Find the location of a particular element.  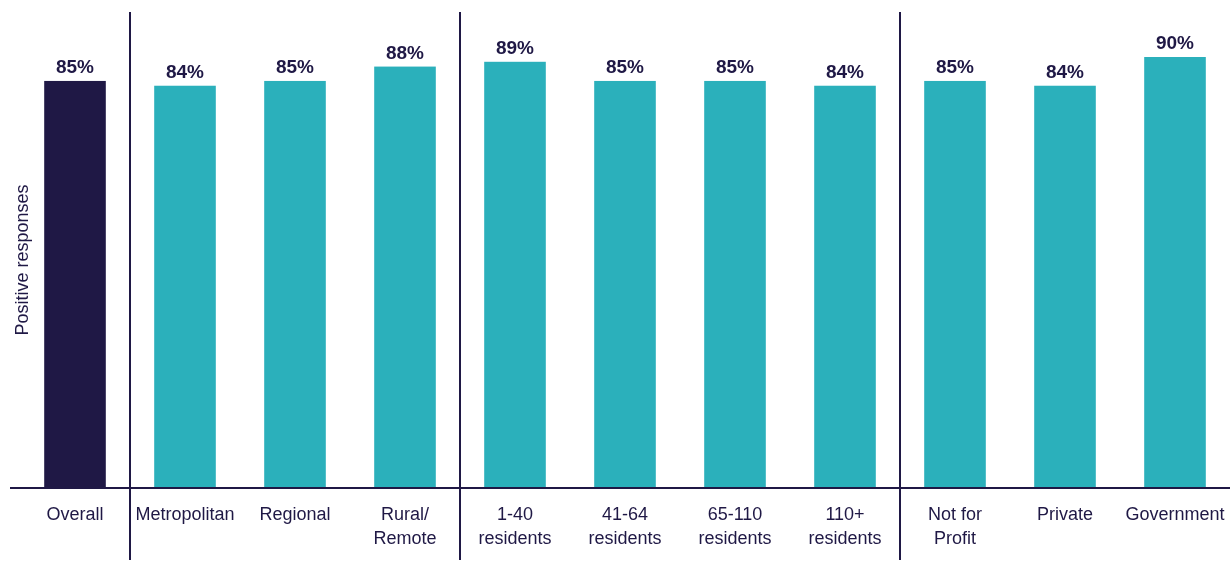

x-tick-label: Metropolitan is located at coordinates (185, 514).